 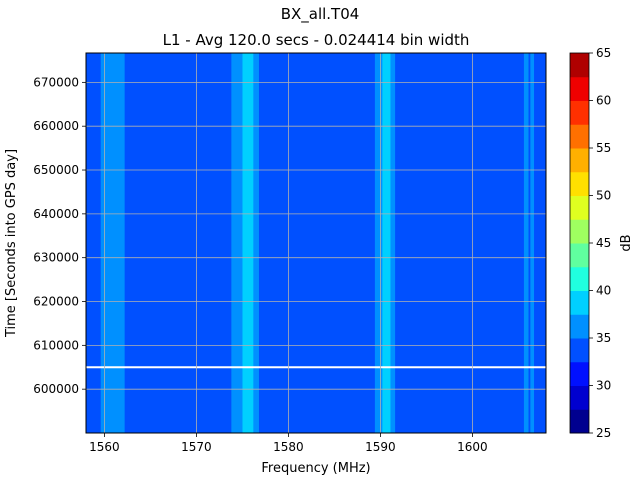 I want to click on colorbar-tick-label: 65, so click(x=603, y=53).